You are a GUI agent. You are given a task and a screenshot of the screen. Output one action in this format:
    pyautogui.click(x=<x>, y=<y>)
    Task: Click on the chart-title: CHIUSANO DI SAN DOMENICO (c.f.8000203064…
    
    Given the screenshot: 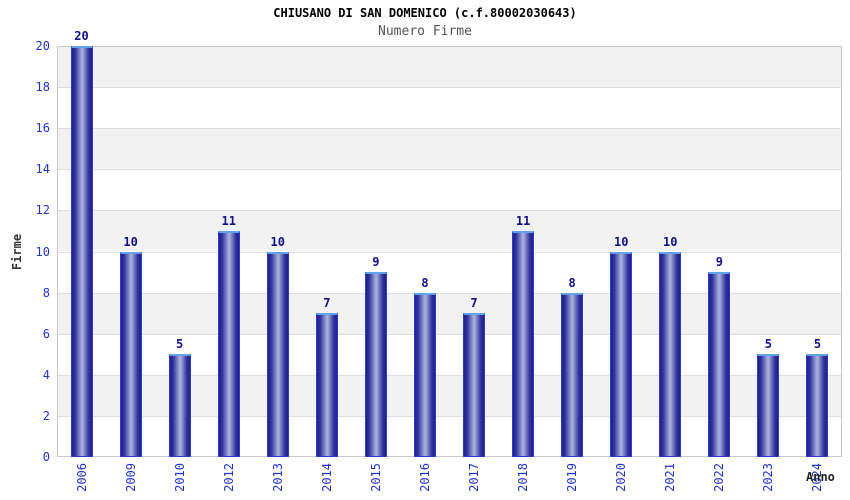 What is the action you would take?
    pyautogui.click(x=425, y=13)
    